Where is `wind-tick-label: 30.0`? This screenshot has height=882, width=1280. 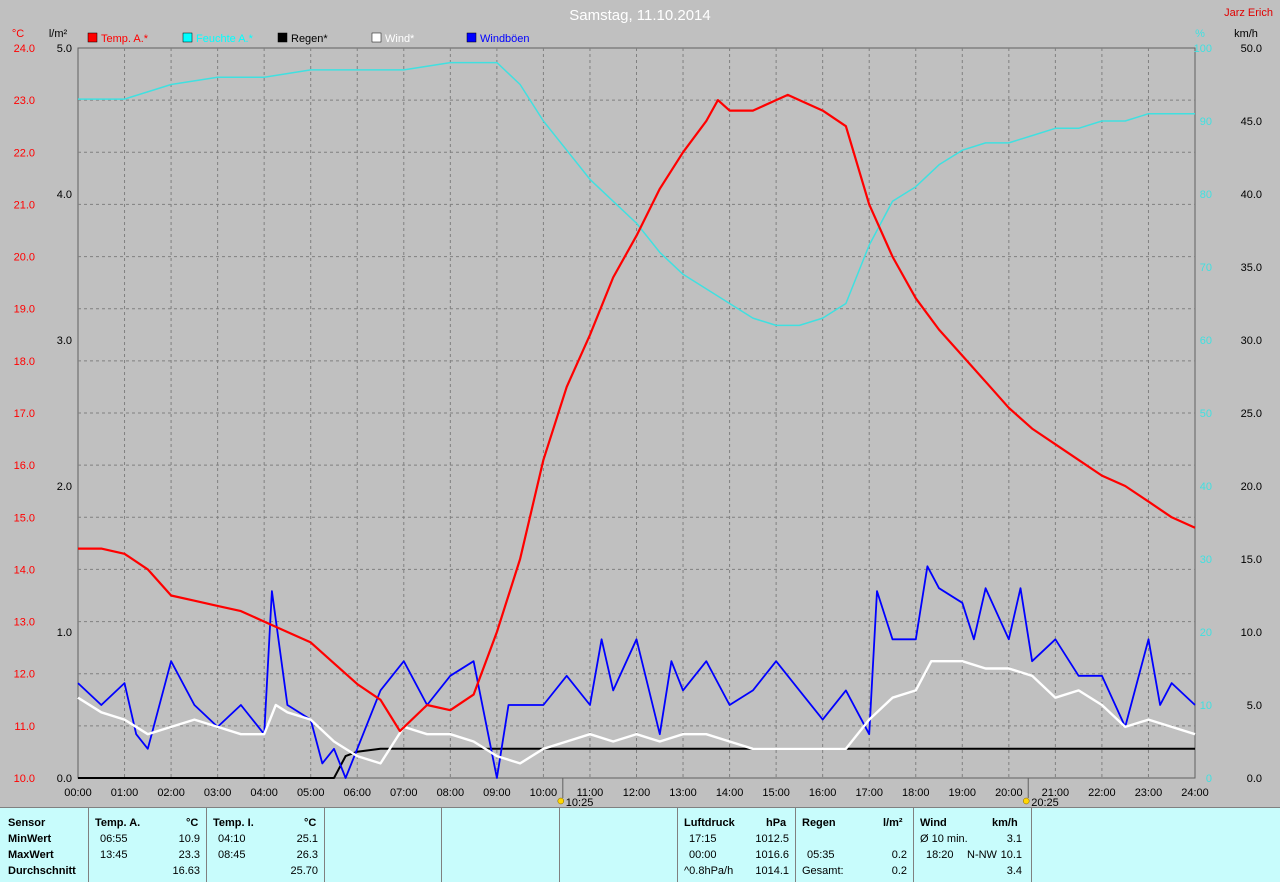 wind-tick-label: 30.0 is located at coordinates (1251, 341).